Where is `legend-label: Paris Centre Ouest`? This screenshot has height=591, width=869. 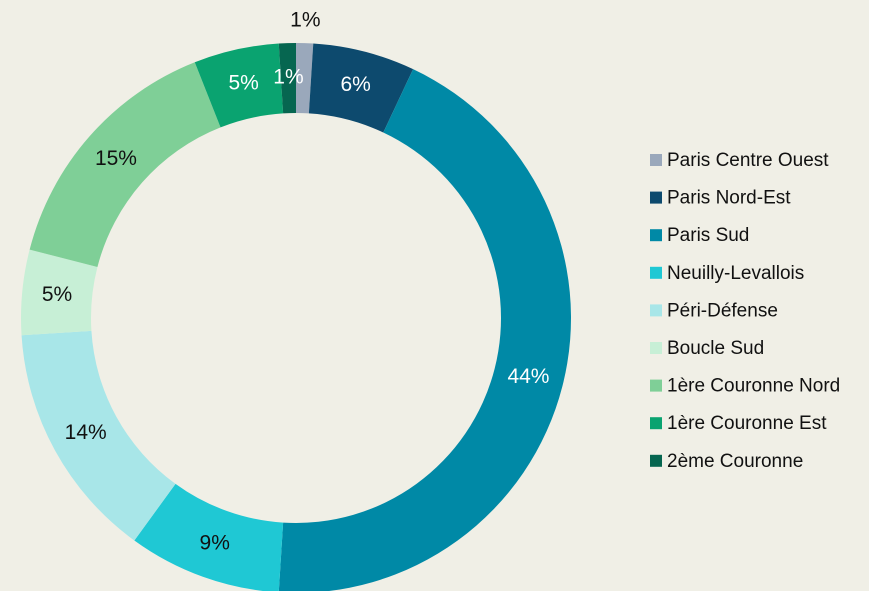
legend-label: Paris Centre Ouest is located at coordinates (748, 160).